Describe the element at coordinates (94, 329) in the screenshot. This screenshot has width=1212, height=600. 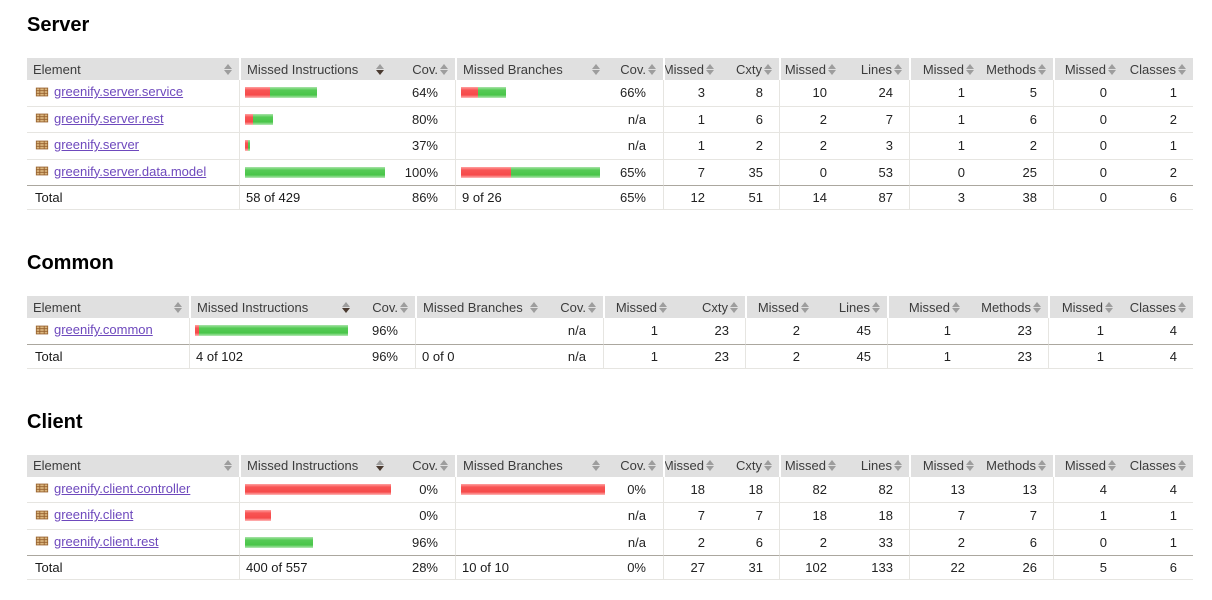
I see `package-link: greenify.common` at that location.